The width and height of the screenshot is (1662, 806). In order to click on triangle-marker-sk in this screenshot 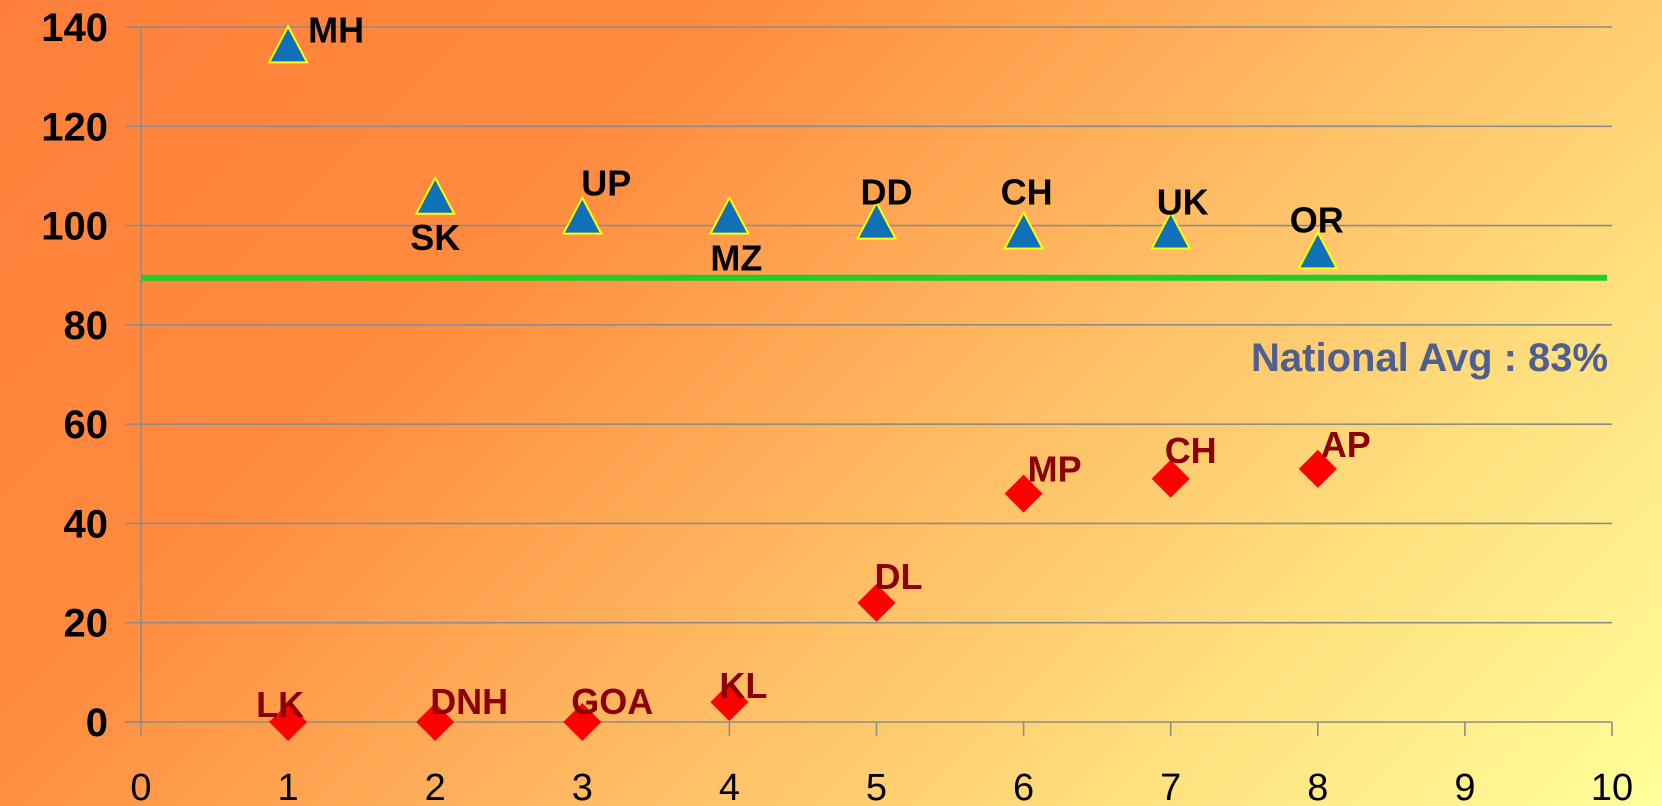, I will do `click(435, 195)`.